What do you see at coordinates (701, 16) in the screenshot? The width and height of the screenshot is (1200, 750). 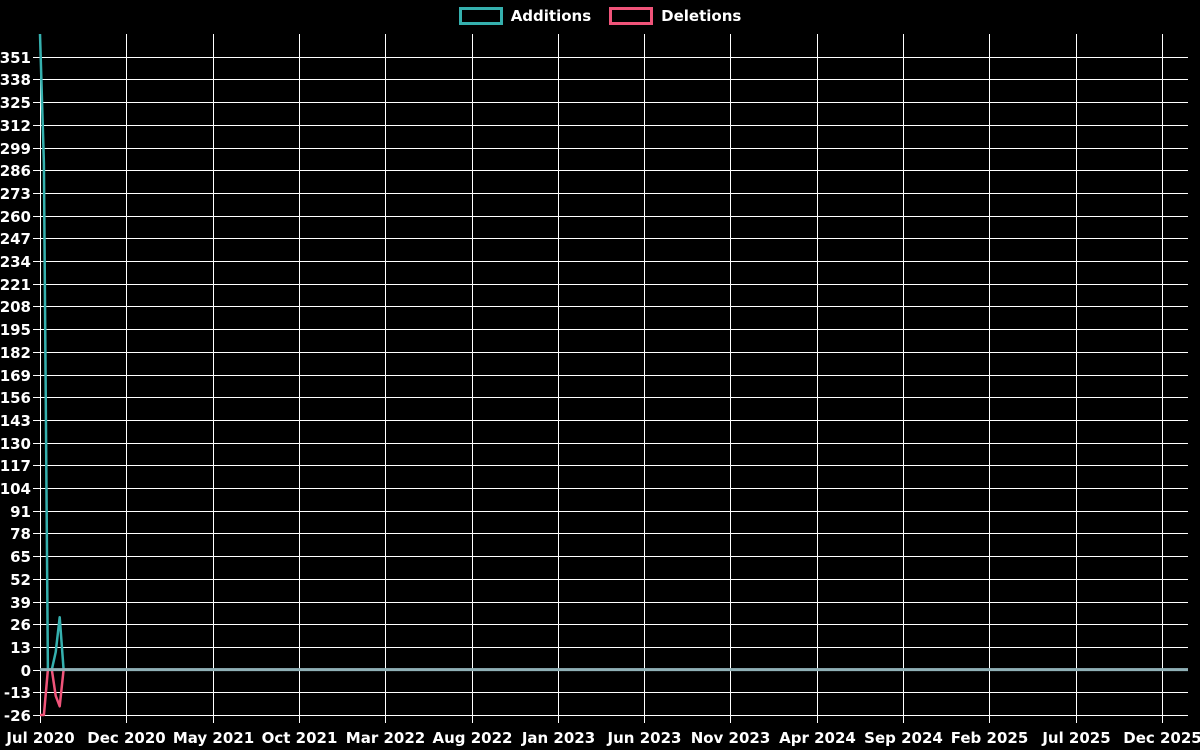 I see `legend-label-deletions: Deletions` at bounding box center [701, 16].